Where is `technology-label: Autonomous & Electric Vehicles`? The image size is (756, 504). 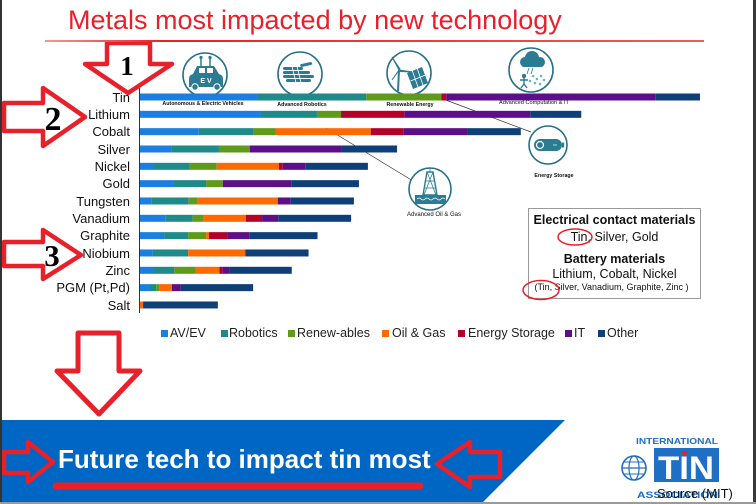 technology-label: Autonomous & Electric Vehicles is located at coordinates (203, 104).